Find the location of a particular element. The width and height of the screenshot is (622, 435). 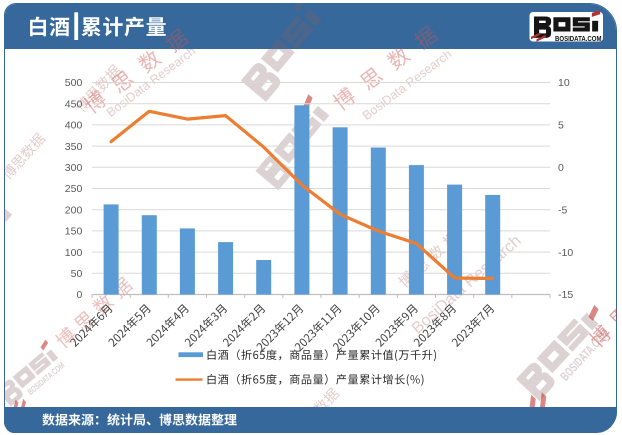

svg-text: 250 is located at coordinates (74, 189).